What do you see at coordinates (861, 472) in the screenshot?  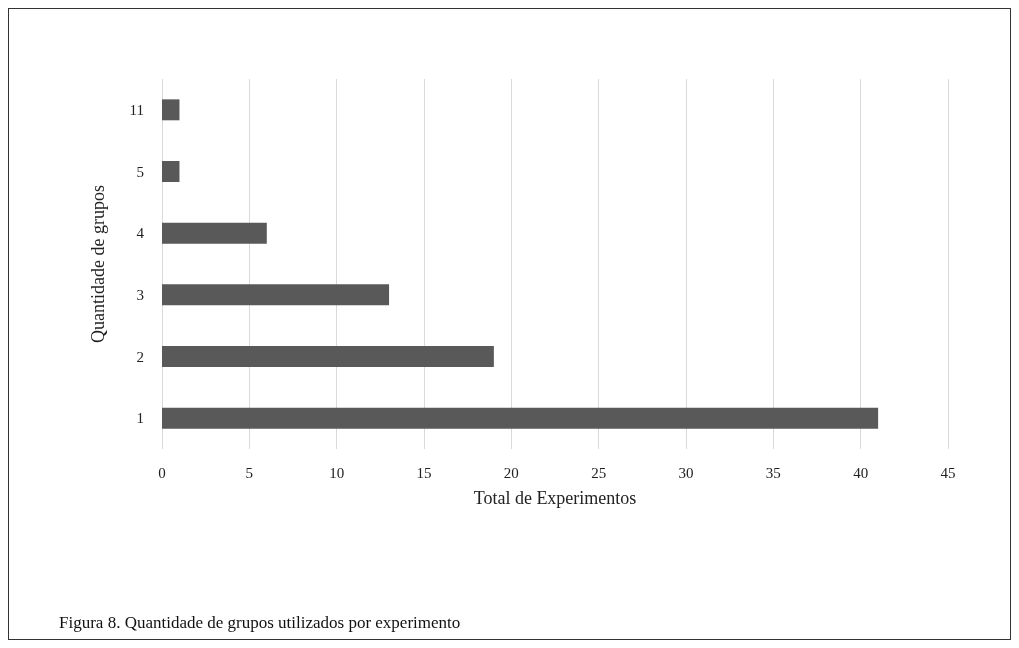 I see `x-tick-label: 40` at bounding box center [861, 472].